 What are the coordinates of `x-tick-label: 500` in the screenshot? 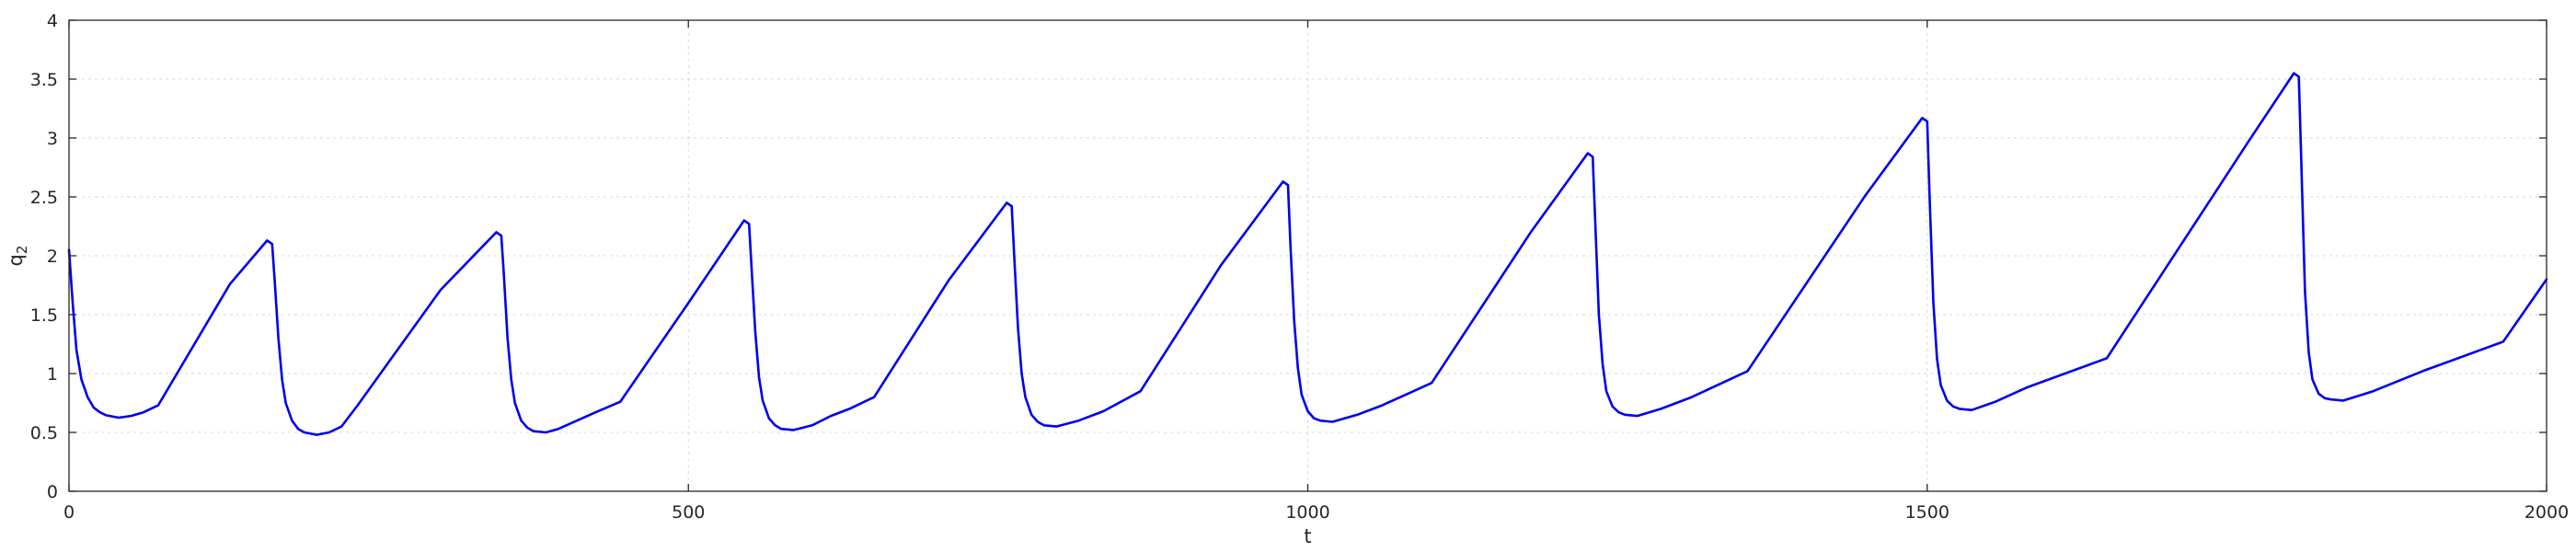 It's located at (688, 512).